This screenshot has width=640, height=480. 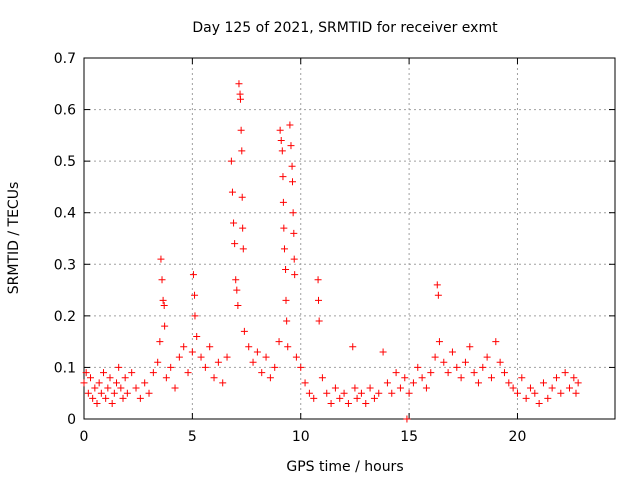 What do you see at coordinates (65, 59) in the screenshot?
I see `y-tick-label: 0.7` at bounding box center [65, 59].